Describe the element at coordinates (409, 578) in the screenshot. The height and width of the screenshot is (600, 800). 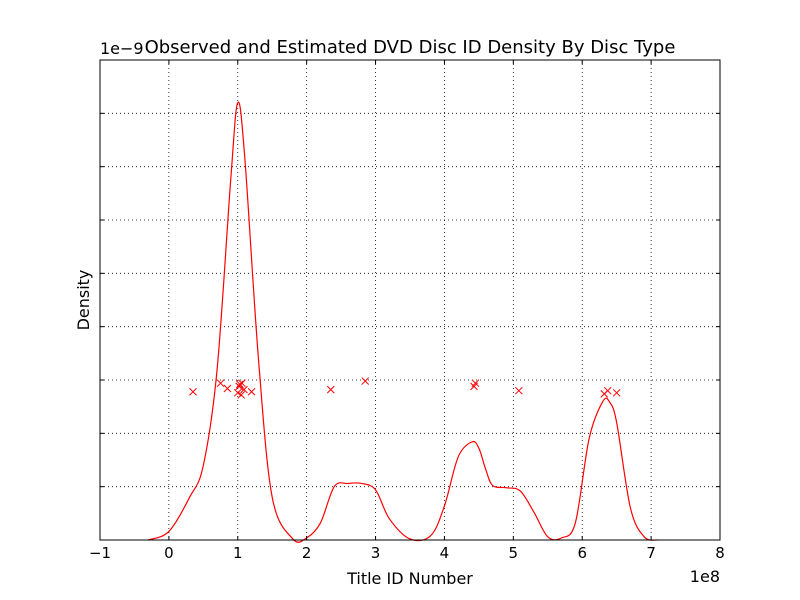
I see `x-axis-label: Title ID Number` at that location.